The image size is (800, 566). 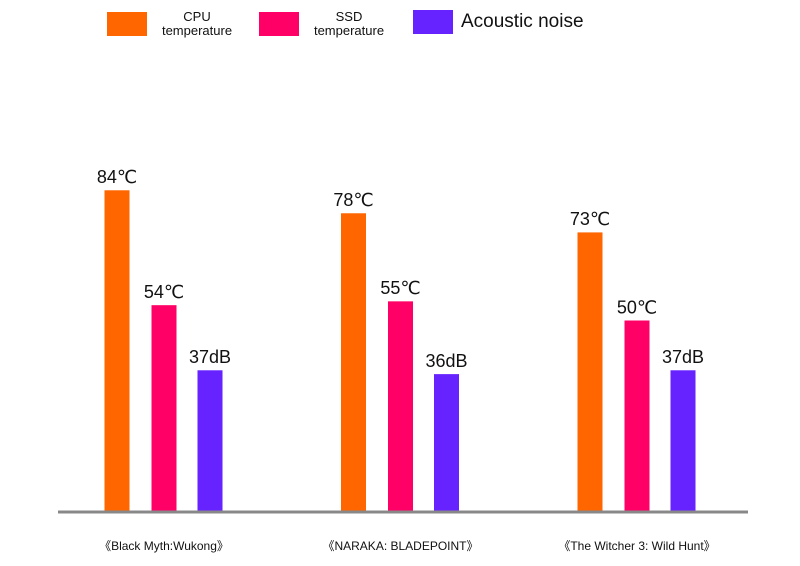 I want to click on legend-item: SSD temperature, so click(x=325, y=24).